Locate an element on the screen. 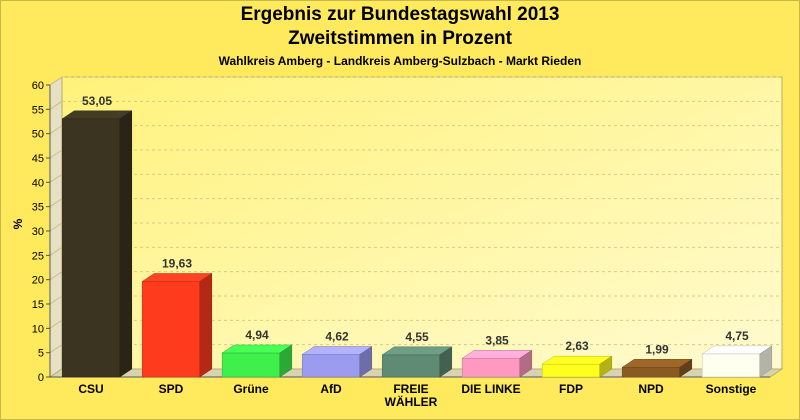 The image size is (800, 420). chart-title: Ergebnis zur Bundestagswahl 2013 is located at coordinates (400, 14).